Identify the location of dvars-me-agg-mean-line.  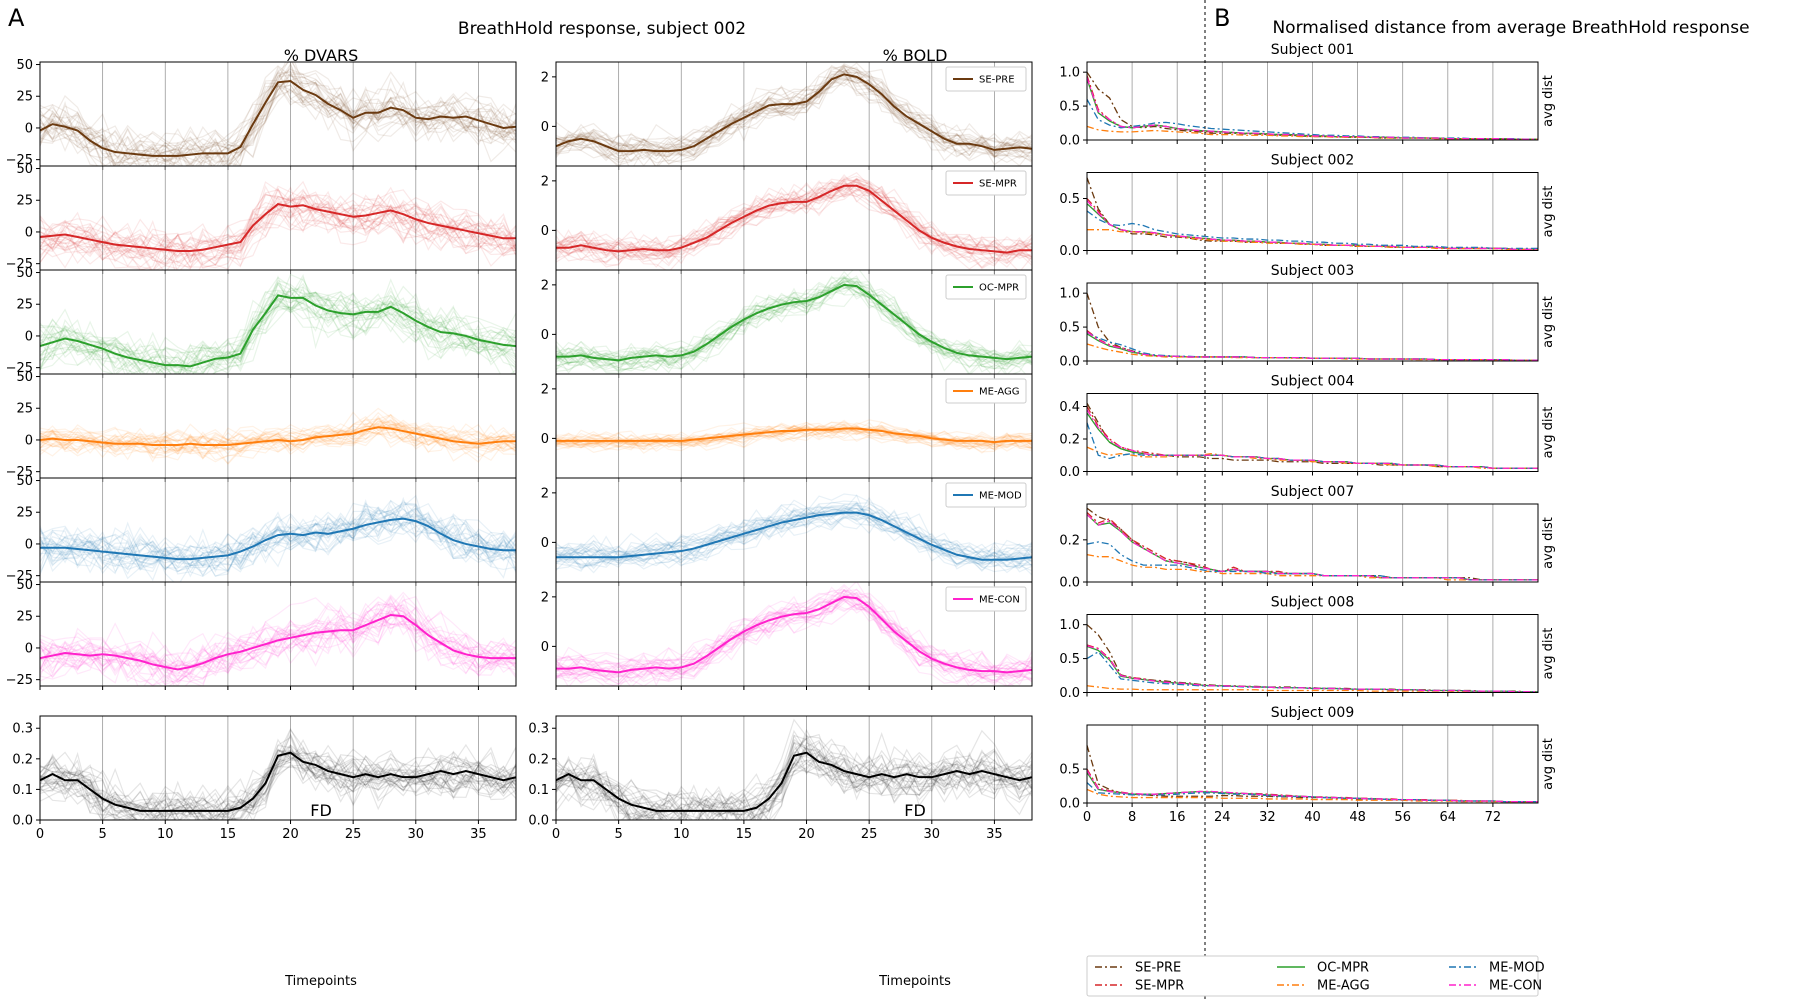
(278, 436).